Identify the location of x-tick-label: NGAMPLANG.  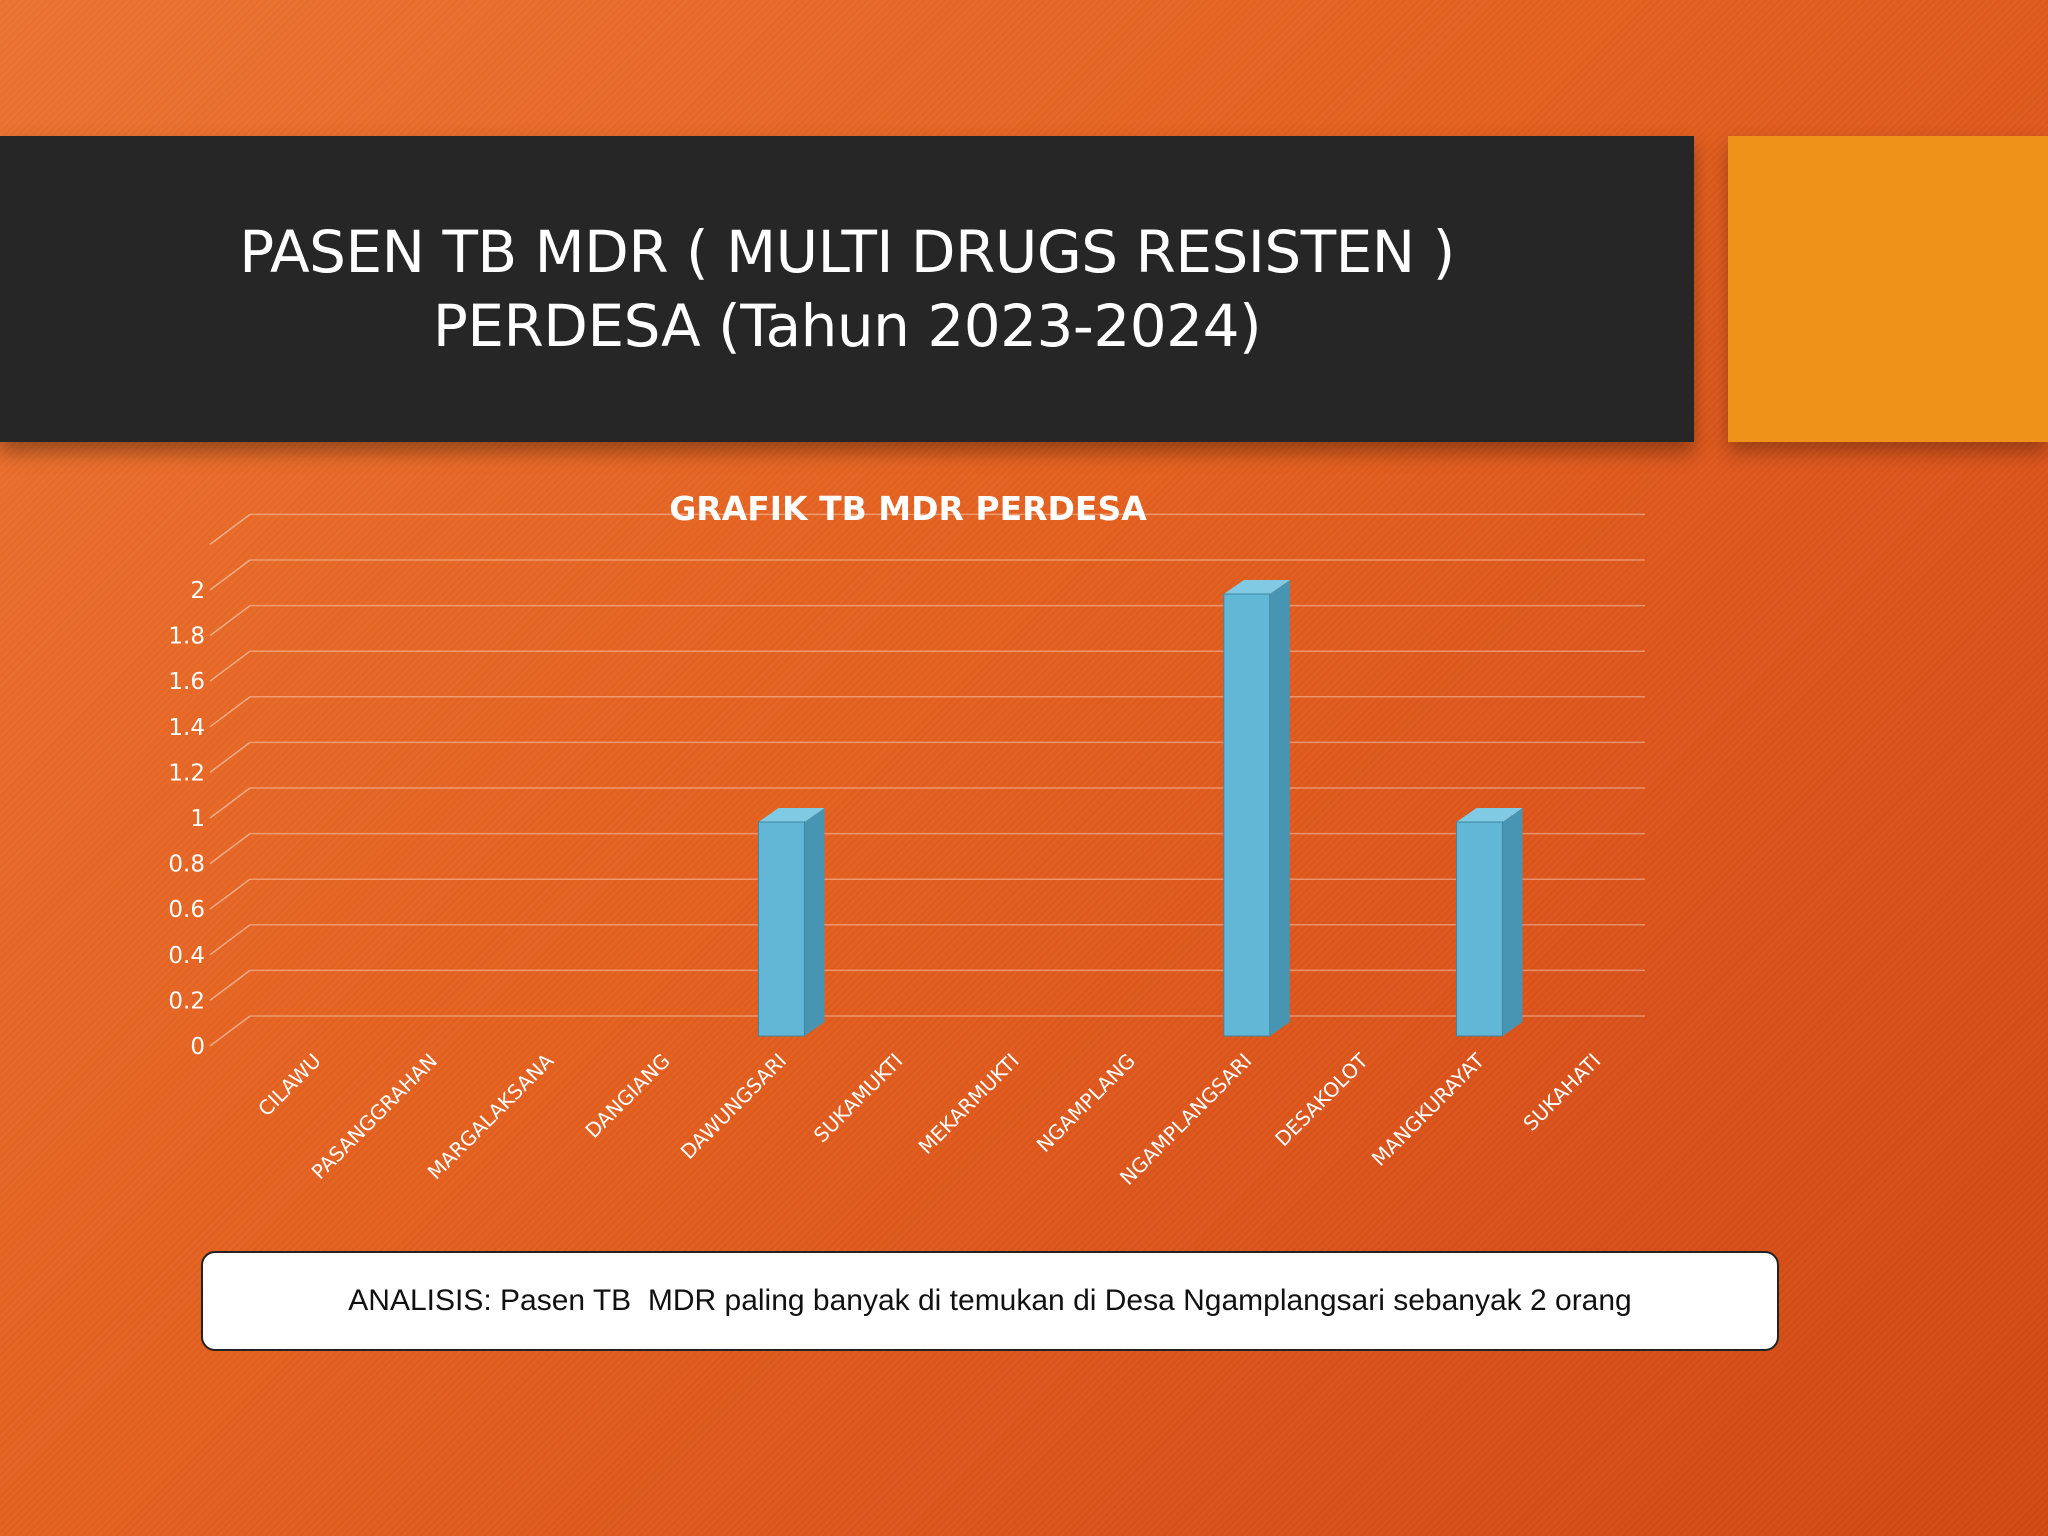
(1086, 1103).